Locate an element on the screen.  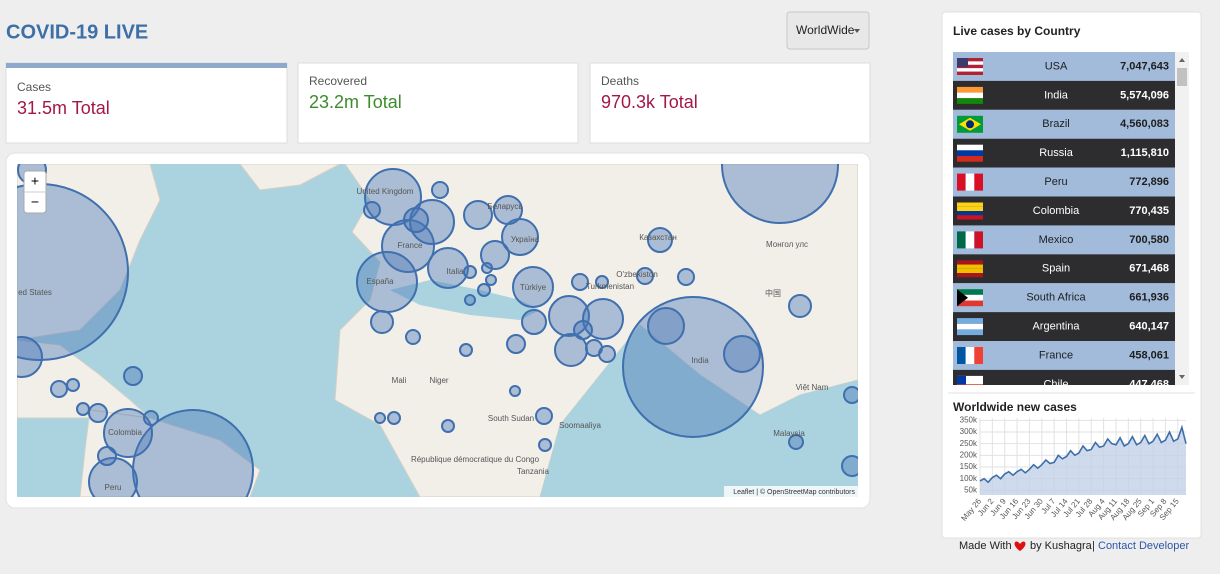
table-row: South Africa 661,936 is located at coordinates (1064, 298).